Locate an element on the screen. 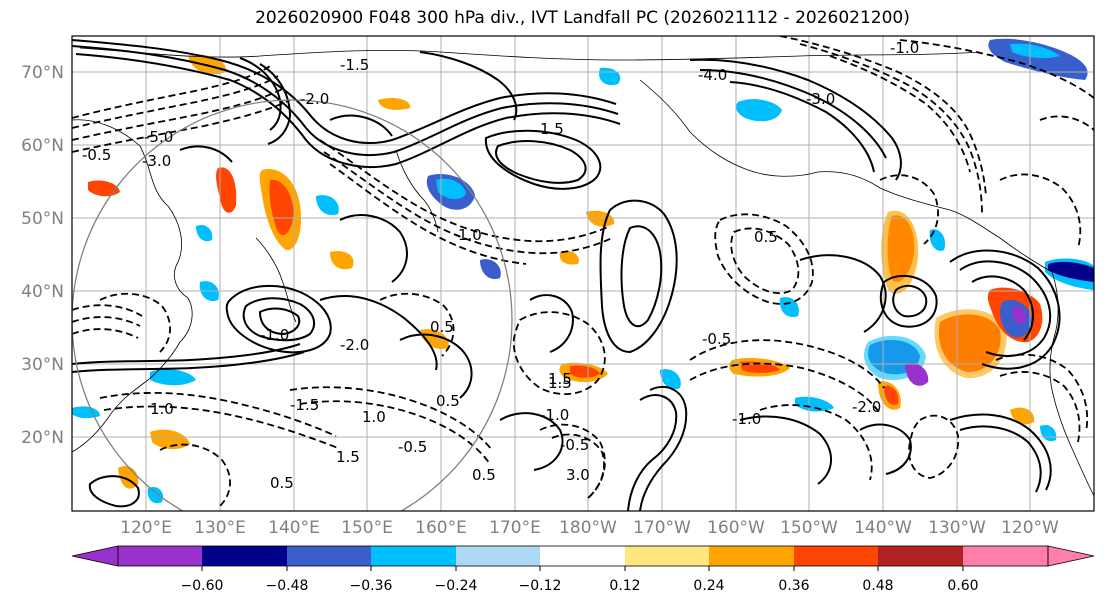 Image resolution: width=1105 pixels, height=604 pixels. colorbar-tick-label: 0.24 is located at coordinates (708, 586).